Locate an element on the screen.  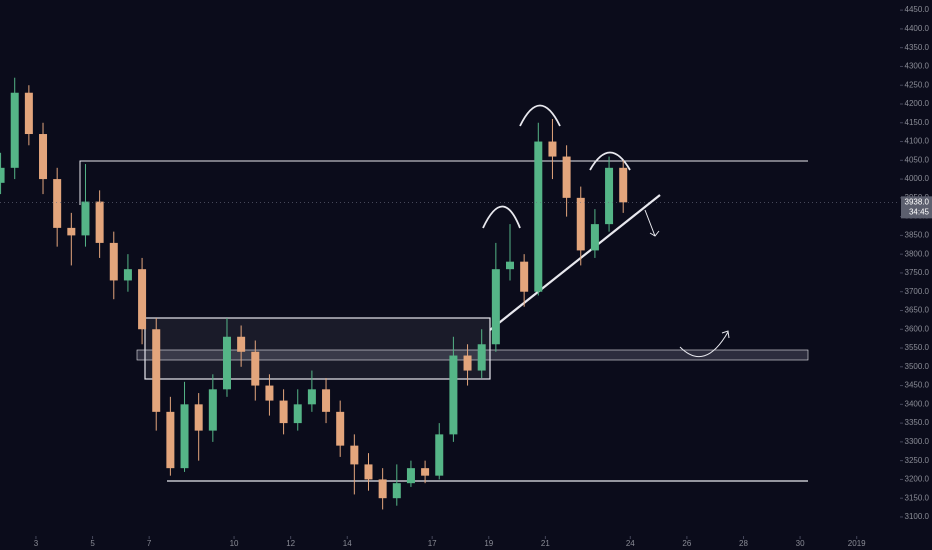
y-tick-label: 3850.0 is located at coordinates (917, 235).